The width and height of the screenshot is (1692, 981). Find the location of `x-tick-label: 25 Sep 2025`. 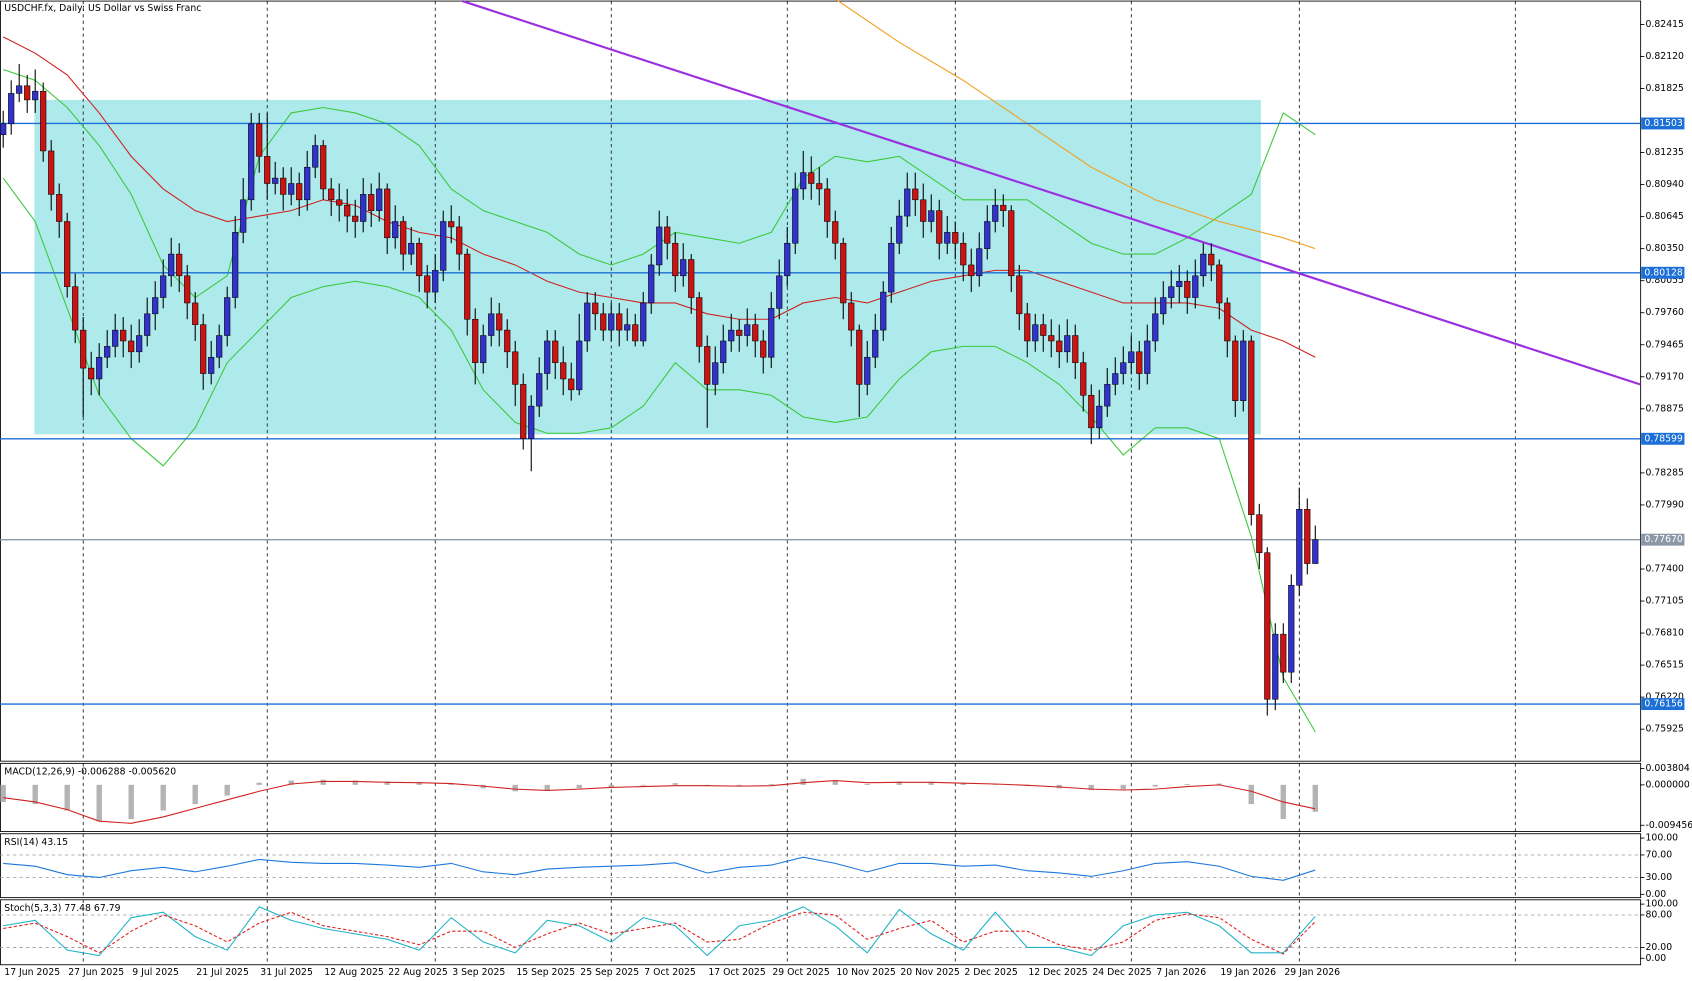

x-tick-label: 25 Sep 2025 is located at coordinates (609, 972).